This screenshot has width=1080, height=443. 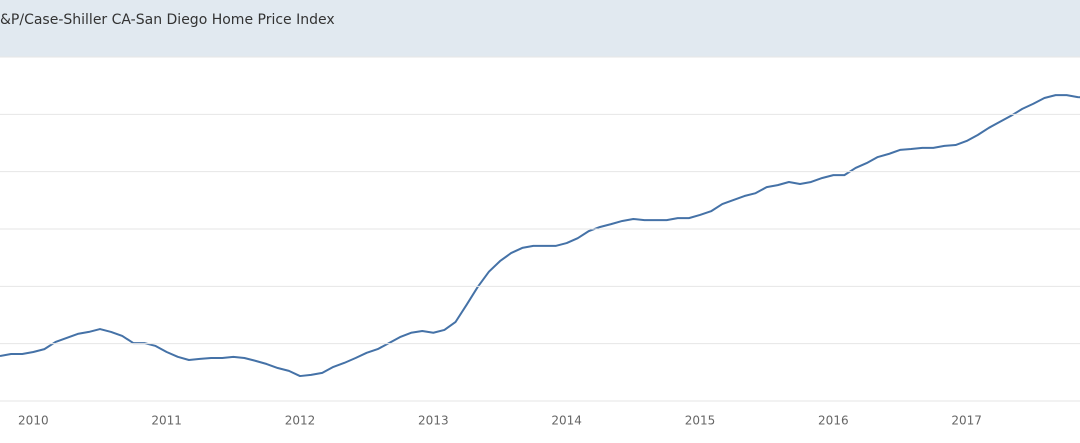 I want to click on x-tick-label: 2012, so click(x=300, y=421).